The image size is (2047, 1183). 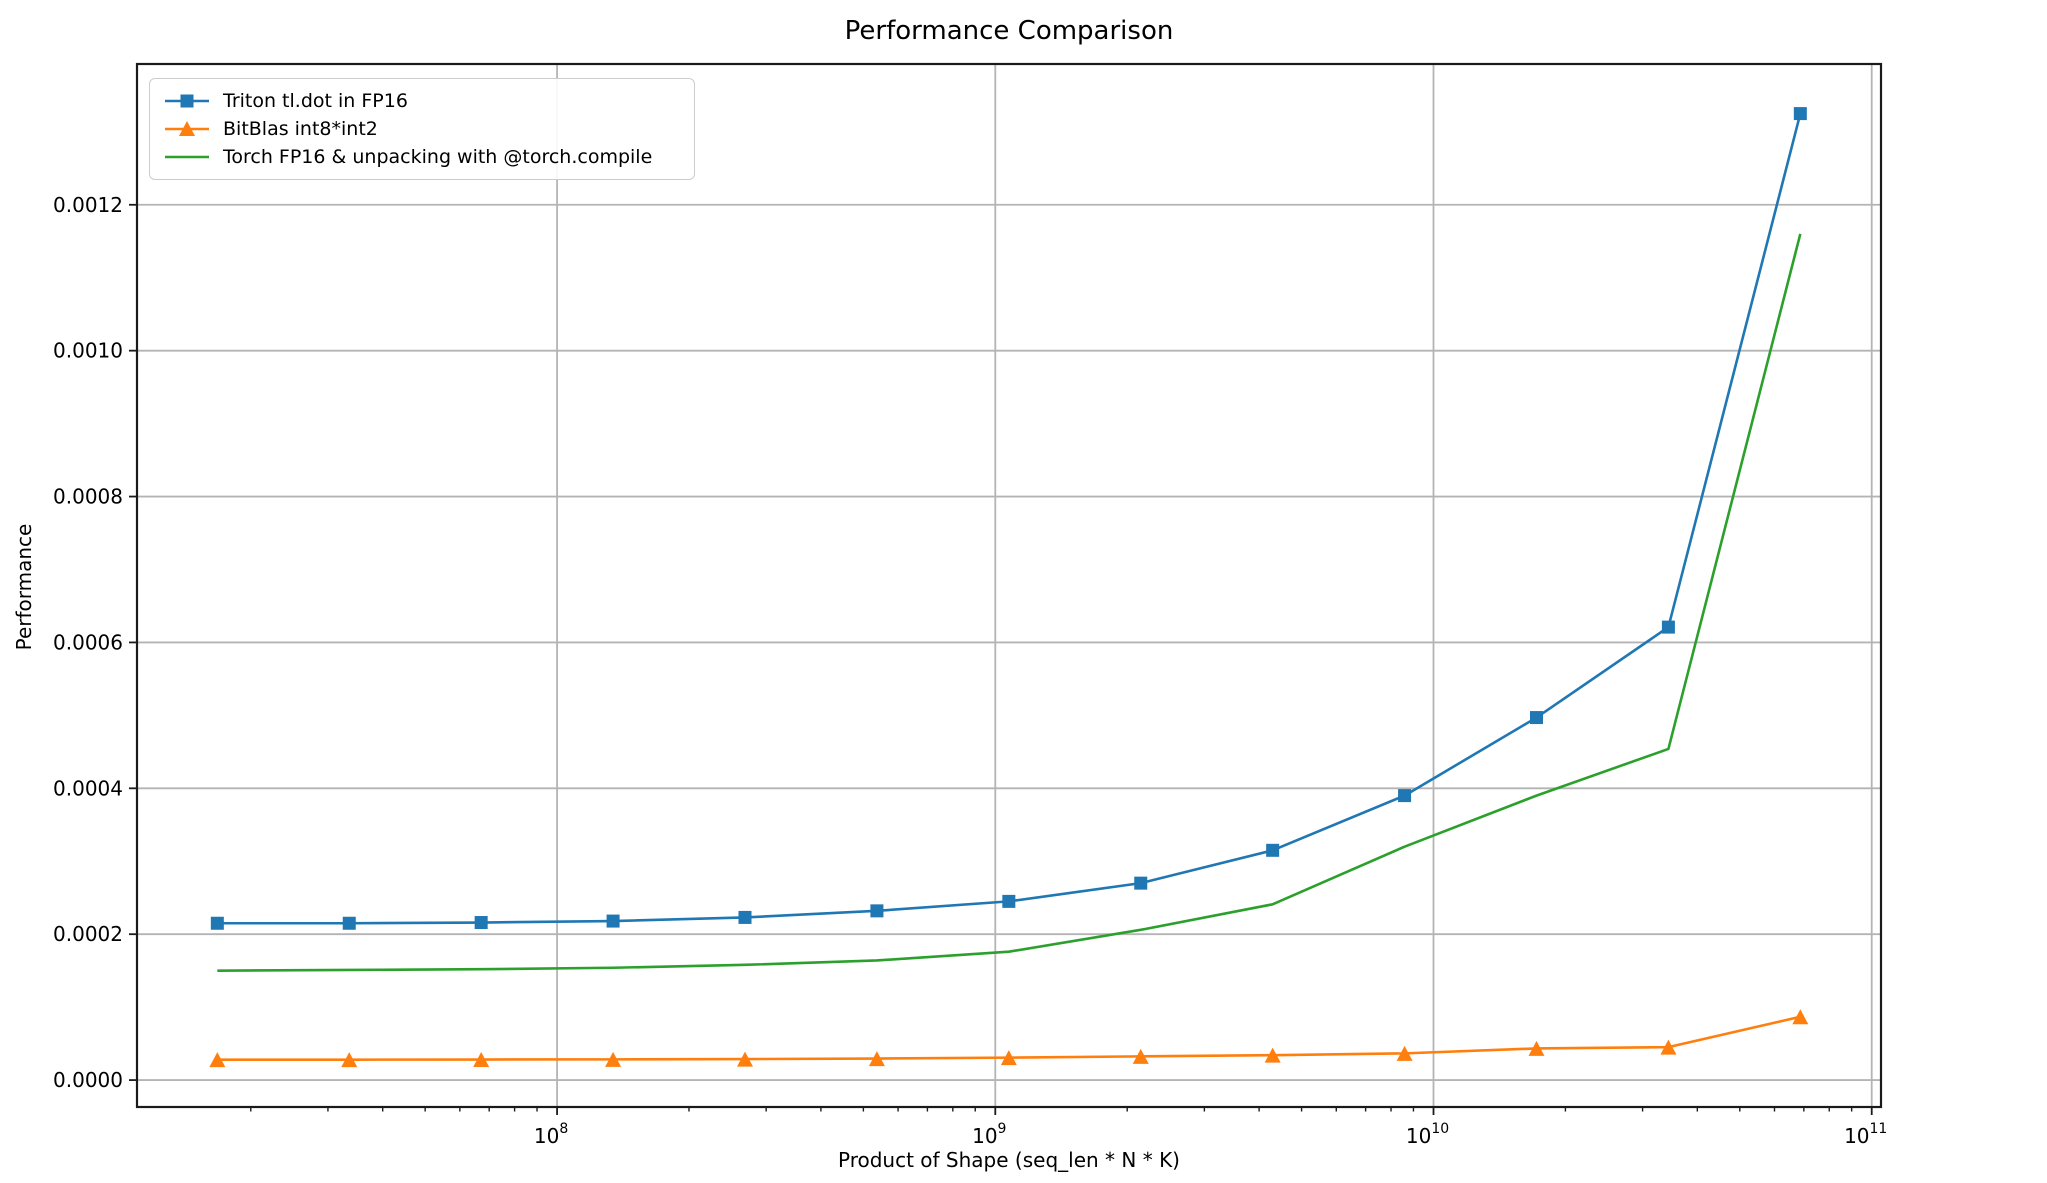 I want to click on y-tick-label: 0.0010, so click(x=88, y=351).